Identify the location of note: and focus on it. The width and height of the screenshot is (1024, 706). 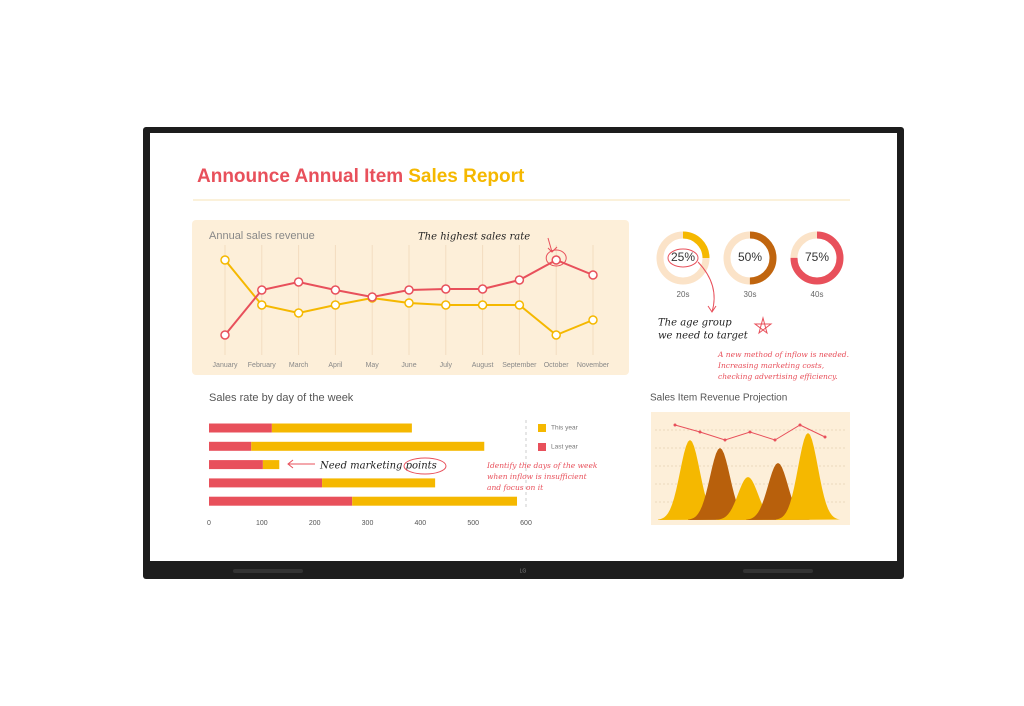
(515, 487).